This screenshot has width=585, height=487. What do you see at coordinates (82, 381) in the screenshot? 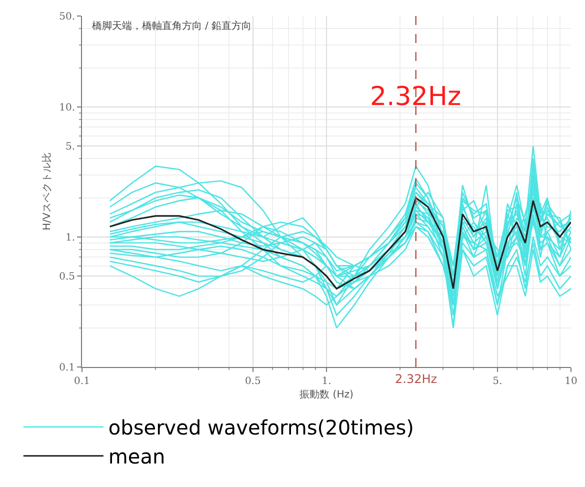
I see `x-tick-label: 0.1` at bounding box center [82, 381].